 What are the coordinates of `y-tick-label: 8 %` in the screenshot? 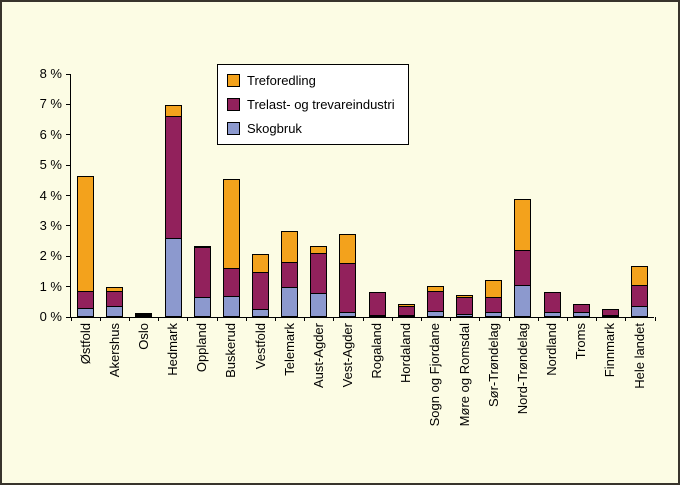 It's located at (50, 73).